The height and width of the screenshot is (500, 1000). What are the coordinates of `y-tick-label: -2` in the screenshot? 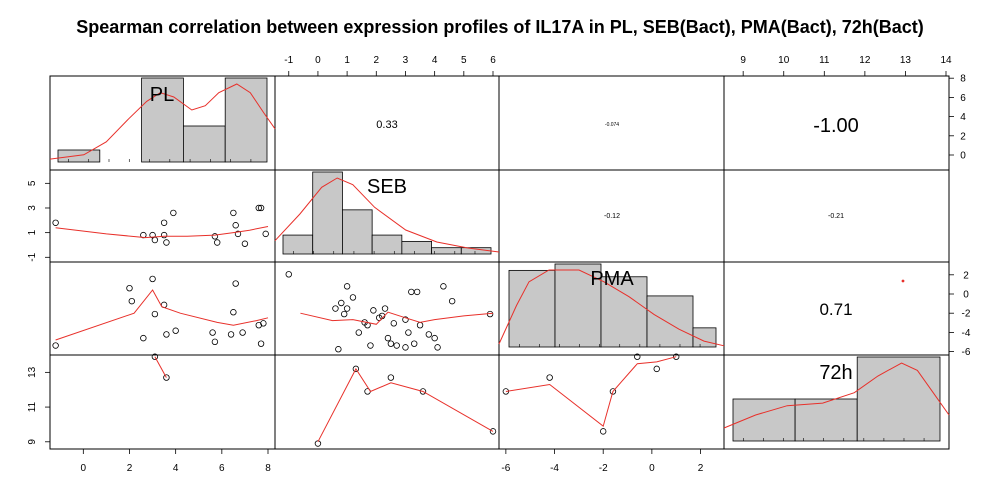 It's located at (966, 314).